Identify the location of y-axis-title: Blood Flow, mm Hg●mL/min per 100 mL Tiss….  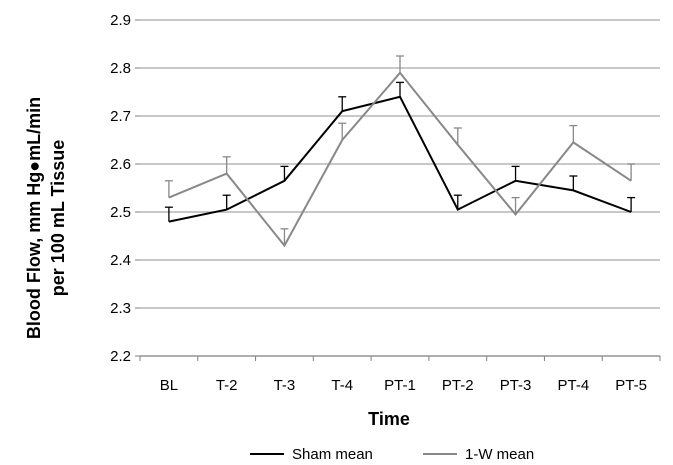
(46, 218).